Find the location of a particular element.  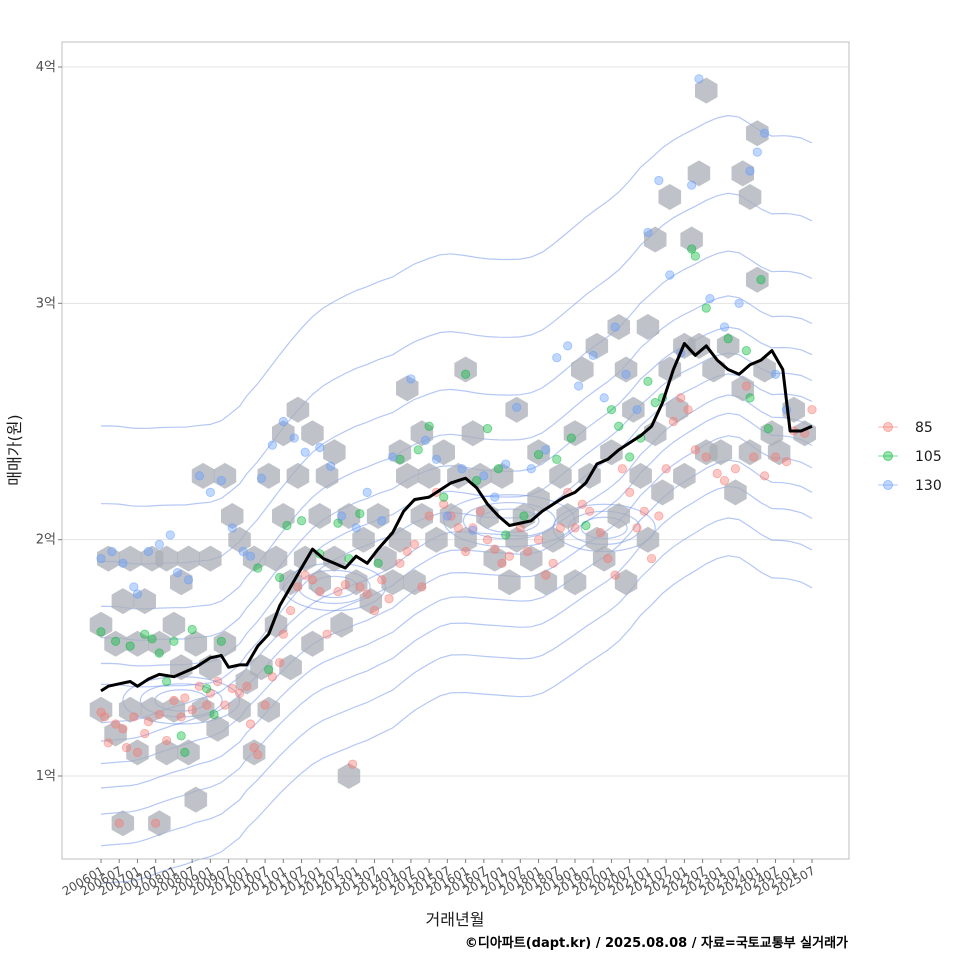

legend-key-dot is located at coordinates (888, 427).